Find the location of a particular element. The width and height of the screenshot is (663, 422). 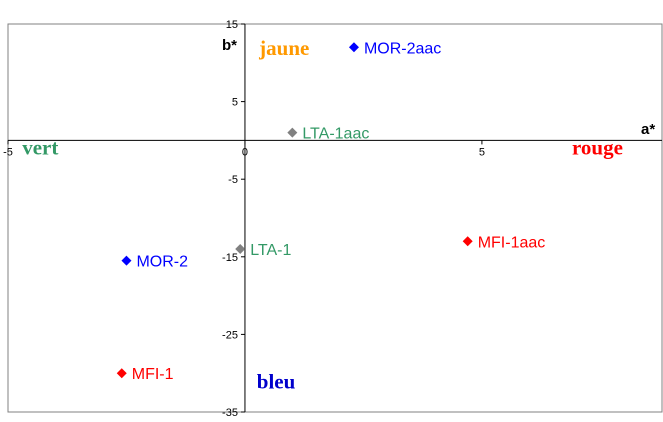

x-axis-label: a* is located at coordinates (648, 129).